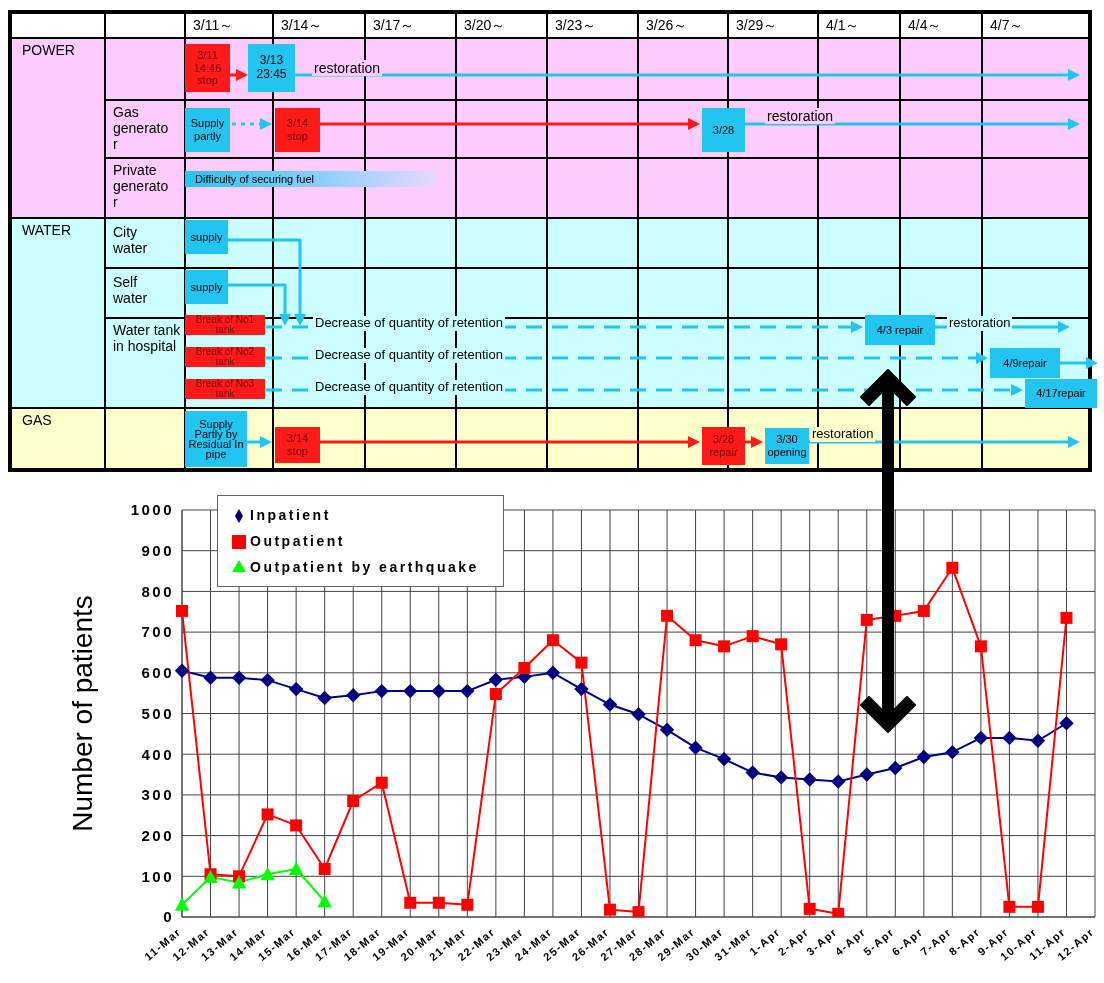 Image resolution: width=1104 pixels, height=983 pixels. Describe the element at coordinates (297, 445) in the screenshot. I see `text: 3/14 stop` at that location.